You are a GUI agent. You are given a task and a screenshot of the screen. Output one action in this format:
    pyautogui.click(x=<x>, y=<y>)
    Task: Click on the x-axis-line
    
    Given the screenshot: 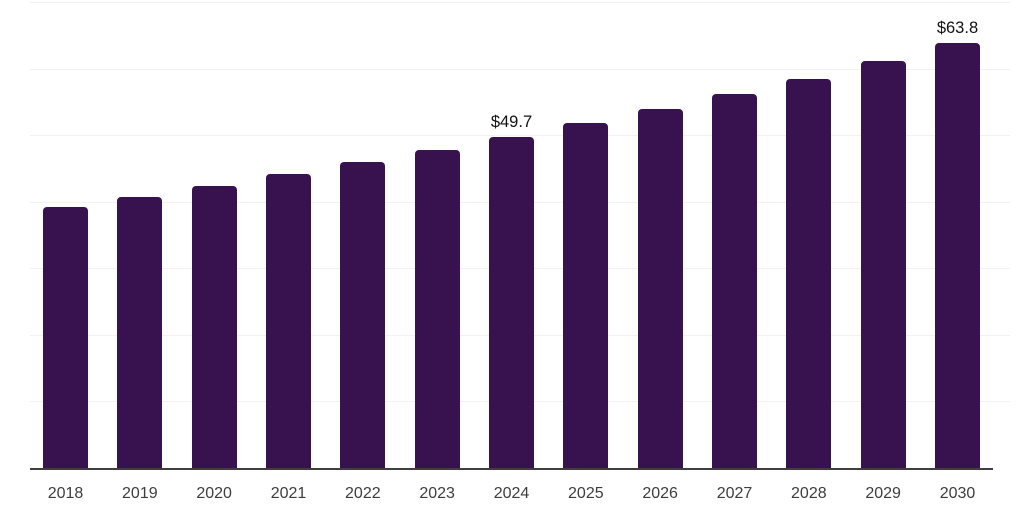 What is the action you would take?
    pyautogui.click(x=511, y=469)
    